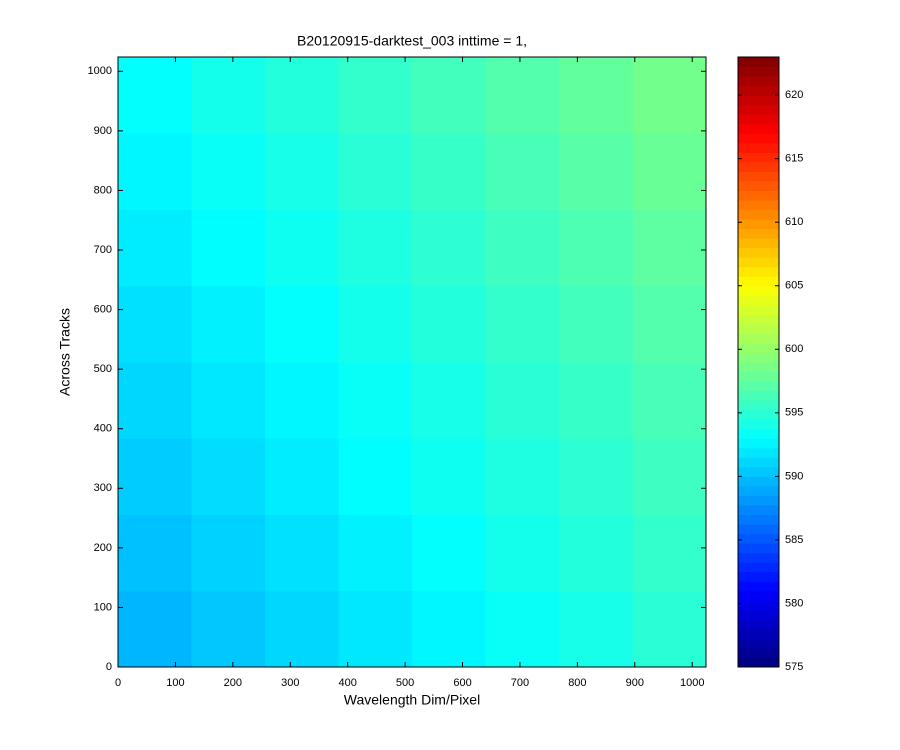  I want to click on colorbar-tick-label: 590, so click(794, 476).